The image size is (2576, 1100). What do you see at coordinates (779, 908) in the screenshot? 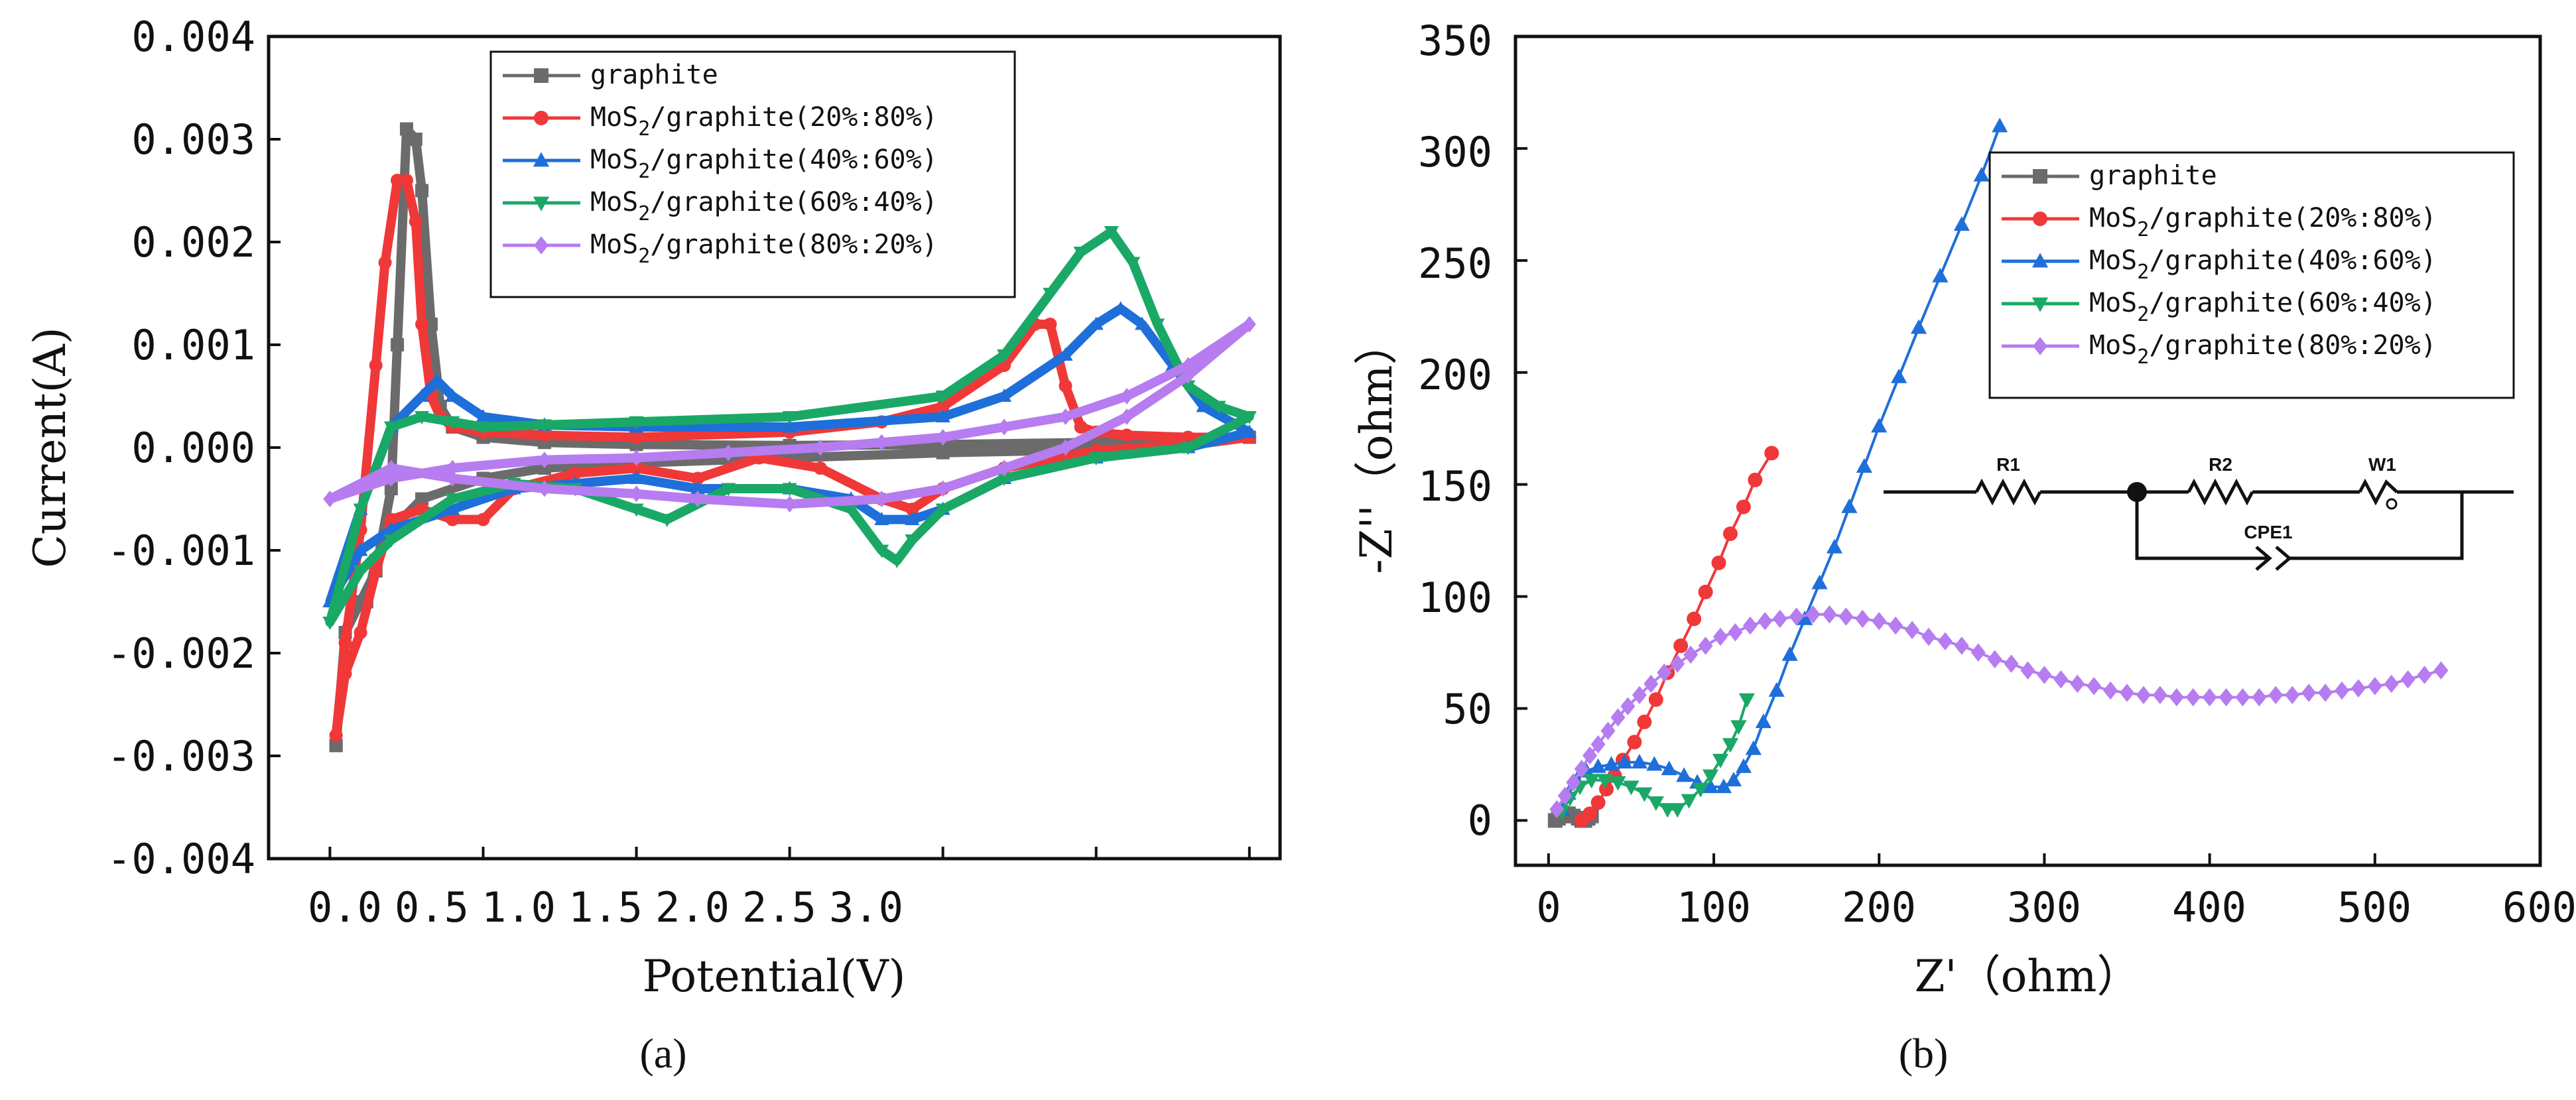
I see `cv-x-tick-label: 2.5` at bounding box center [779, 908].